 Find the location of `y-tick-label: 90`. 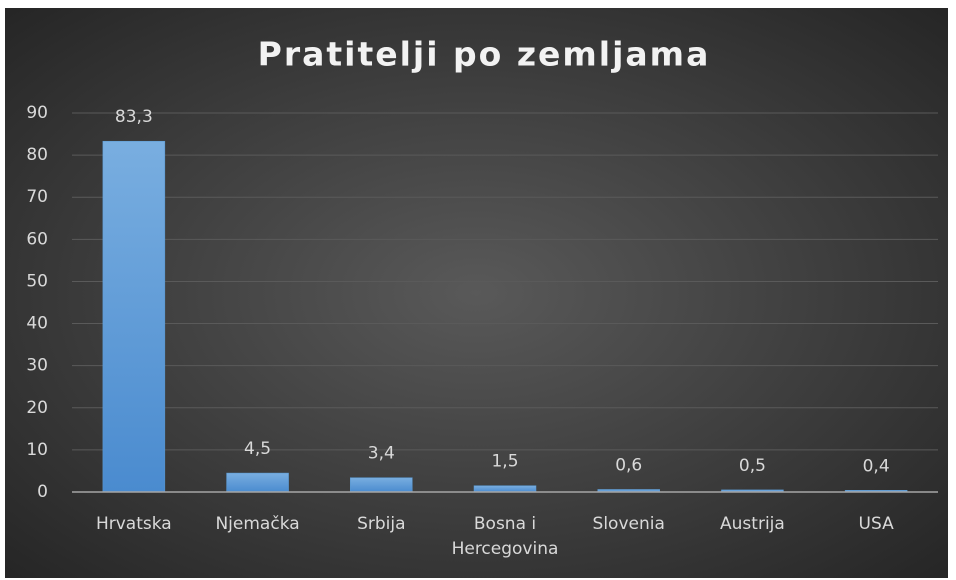

y-tick-label: 90 is located at coordinates (37, 113).